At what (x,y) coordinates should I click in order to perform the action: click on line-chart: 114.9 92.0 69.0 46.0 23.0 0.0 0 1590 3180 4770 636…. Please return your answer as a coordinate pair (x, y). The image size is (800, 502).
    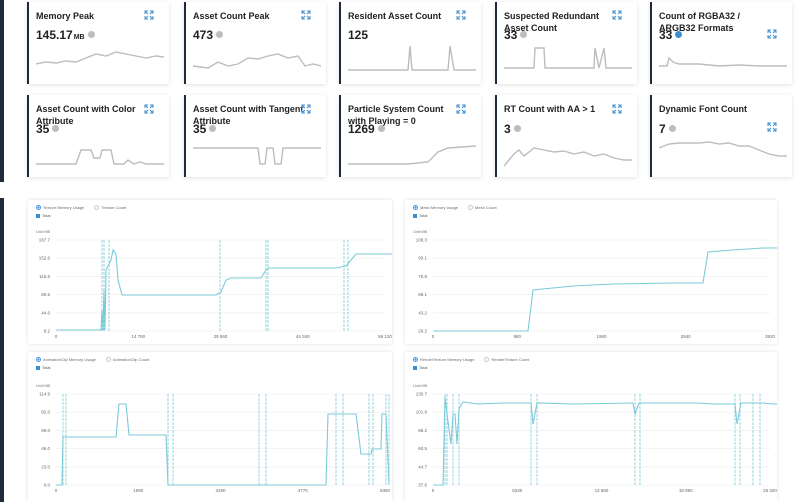
    Looking at the image, I should click on (215, 443).